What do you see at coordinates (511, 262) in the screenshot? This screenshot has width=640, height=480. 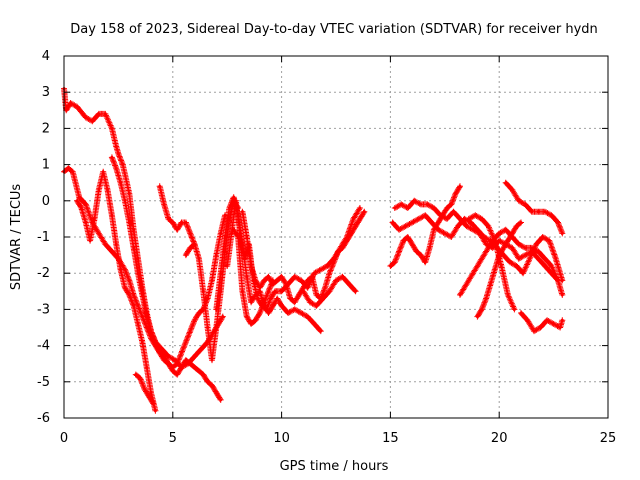 I see `series-arc16` at bounding box center [511, 262].